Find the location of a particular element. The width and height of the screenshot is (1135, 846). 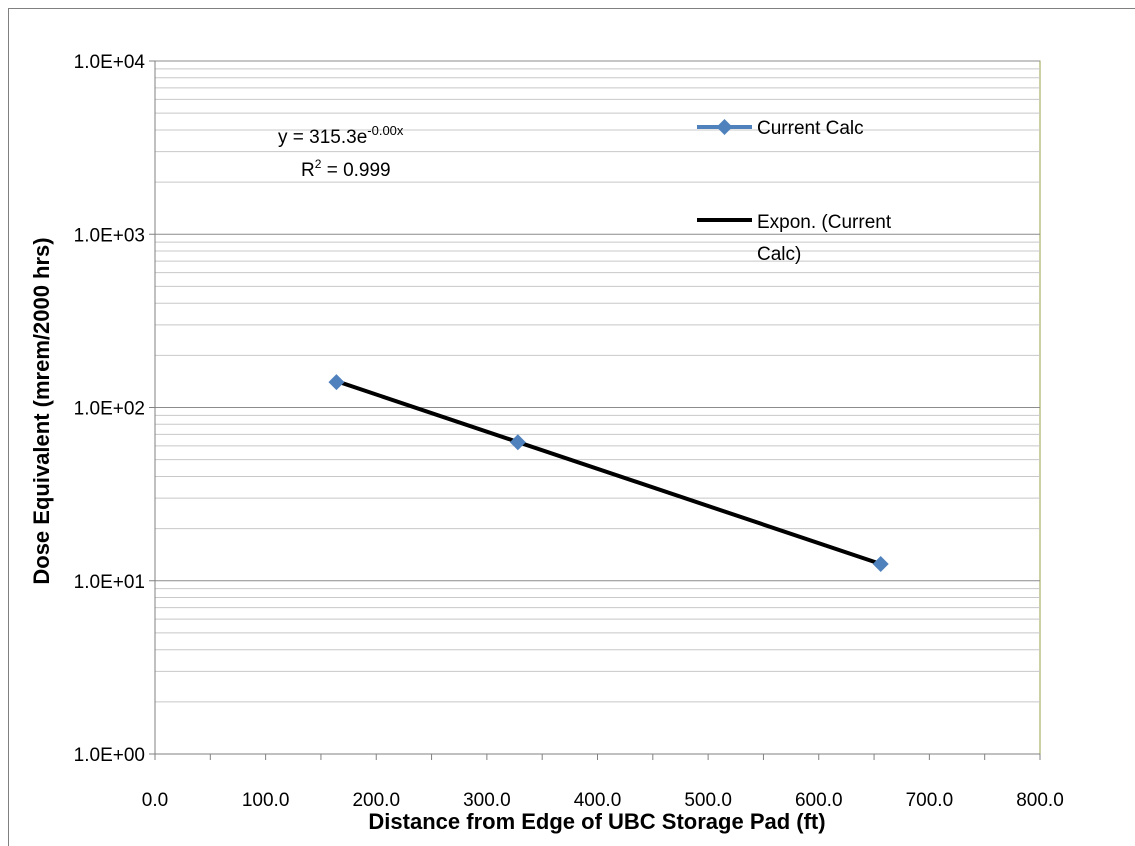

y-tick-label: 1.0E+01 is located at coordinates (109, 582).